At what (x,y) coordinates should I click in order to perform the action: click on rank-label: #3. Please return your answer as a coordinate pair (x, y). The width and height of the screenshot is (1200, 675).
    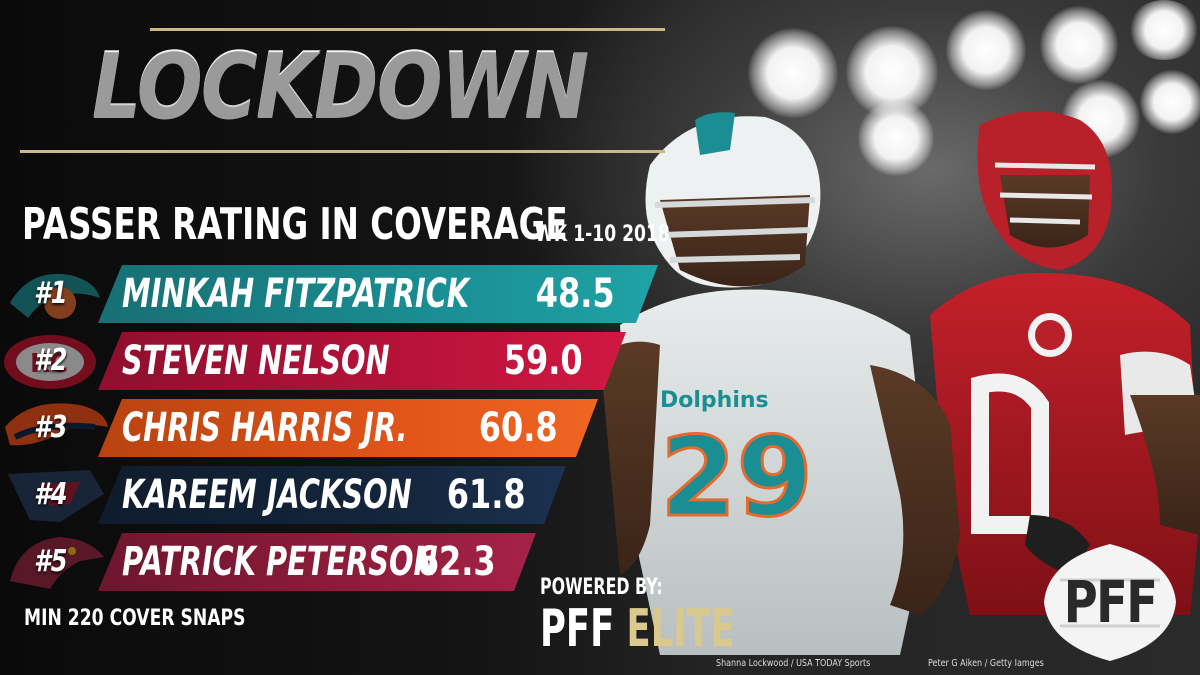
    Looking at the image, I should click on (51, 427).